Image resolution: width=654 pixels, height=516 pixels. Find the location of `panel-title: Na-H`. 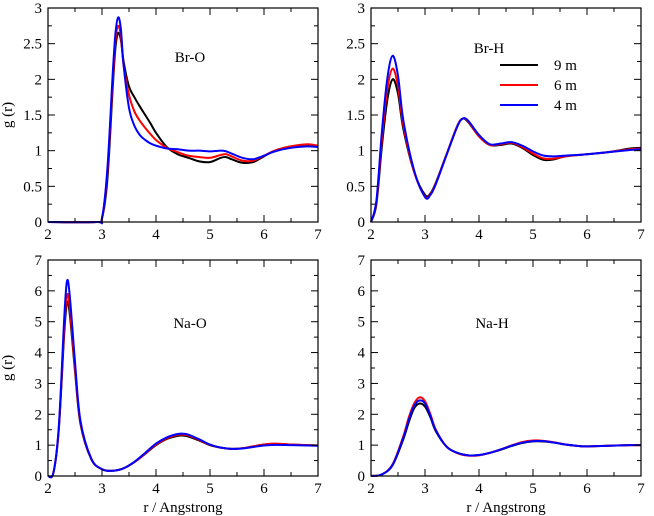

panel-title: Na-H is located at coordinates (491, 324).